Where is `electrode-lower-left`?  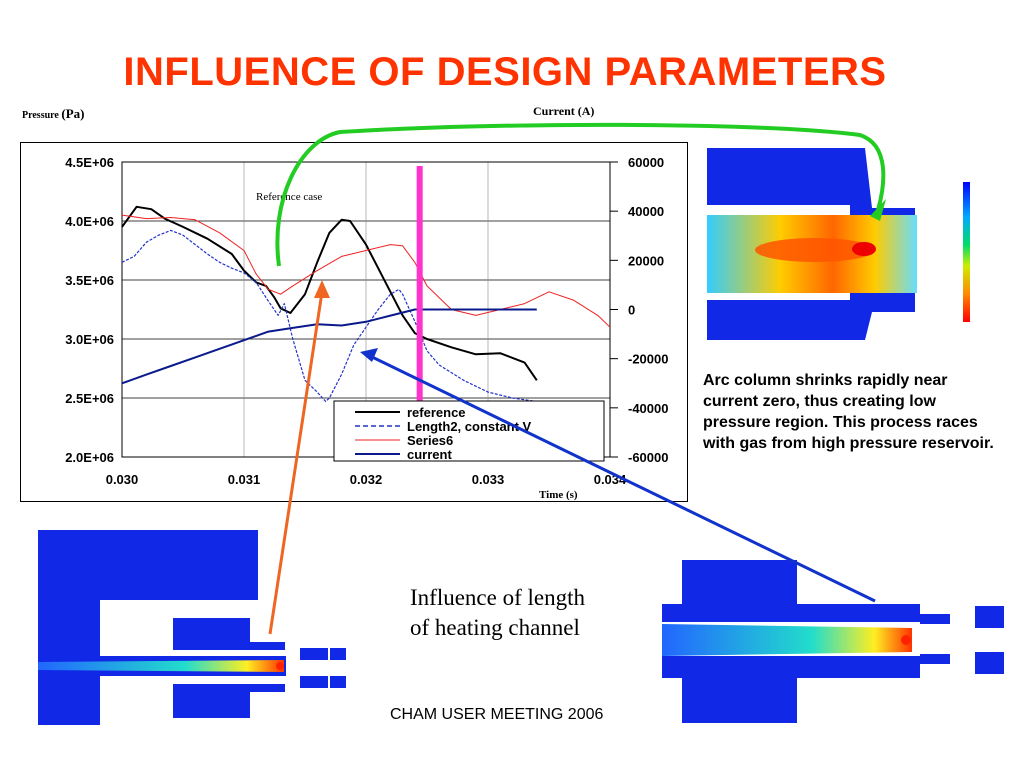
electrode-lower-left is located at coordinates (211, 701).